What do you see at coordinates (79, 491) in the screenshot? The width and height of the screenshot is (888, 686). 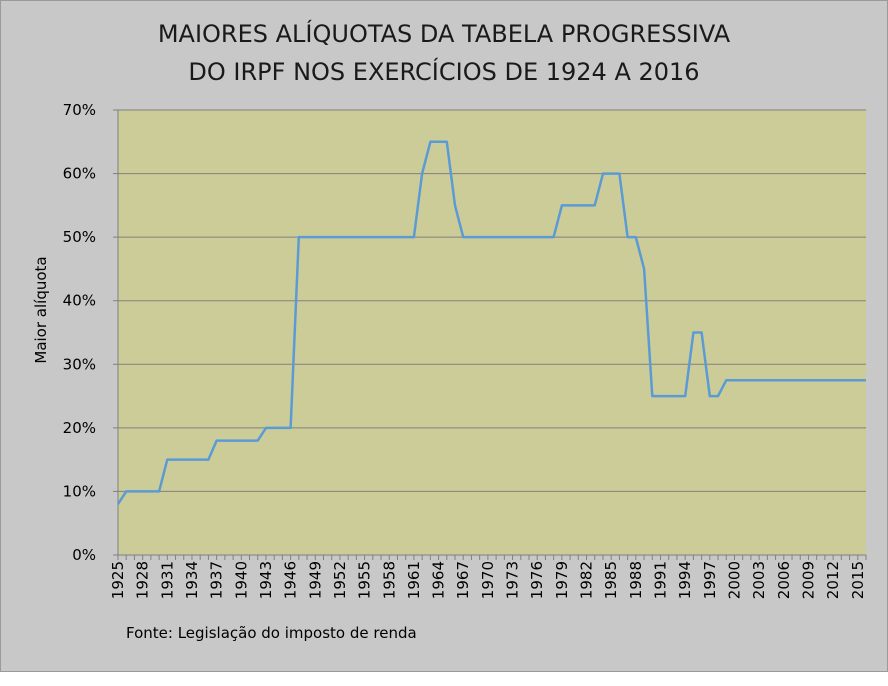 I see `y-tick-label: 10%` at bounding box center [79, 491].